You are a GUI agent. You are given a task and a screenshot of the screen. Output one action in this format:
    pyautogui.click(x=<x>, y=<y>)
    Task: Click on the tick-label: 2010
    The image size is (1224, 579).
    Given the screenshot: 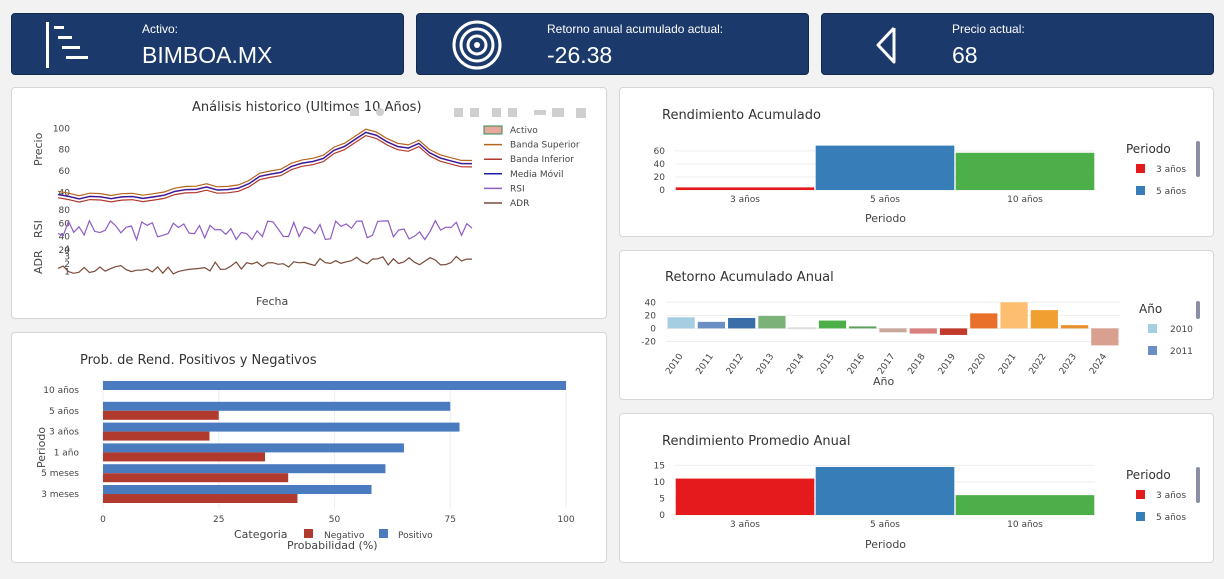 What is the action you would take?
    pyautogui.click(x=674, y=364)
    